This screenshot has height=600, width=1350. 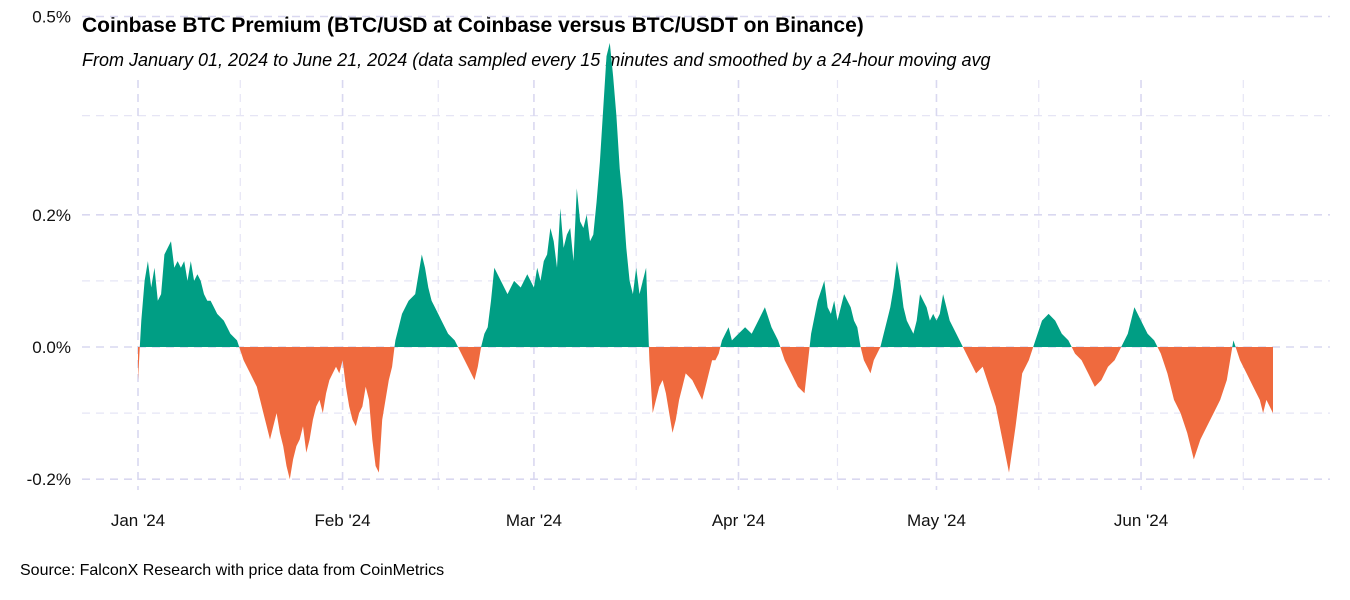 What do you see at coordinates (738, 520) in the screenshot?
I see `x-tick-label: Apr '24` at bounding box center [738, 520].